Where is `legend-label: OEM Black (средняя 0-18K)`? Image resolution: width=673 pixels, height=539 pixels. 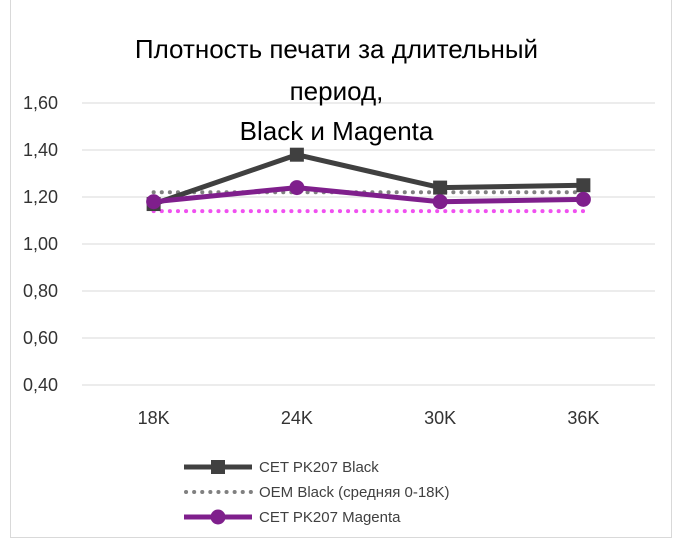
legend-label: OEM Black (средняя 0-18K) is located at coordinates (354, 492).